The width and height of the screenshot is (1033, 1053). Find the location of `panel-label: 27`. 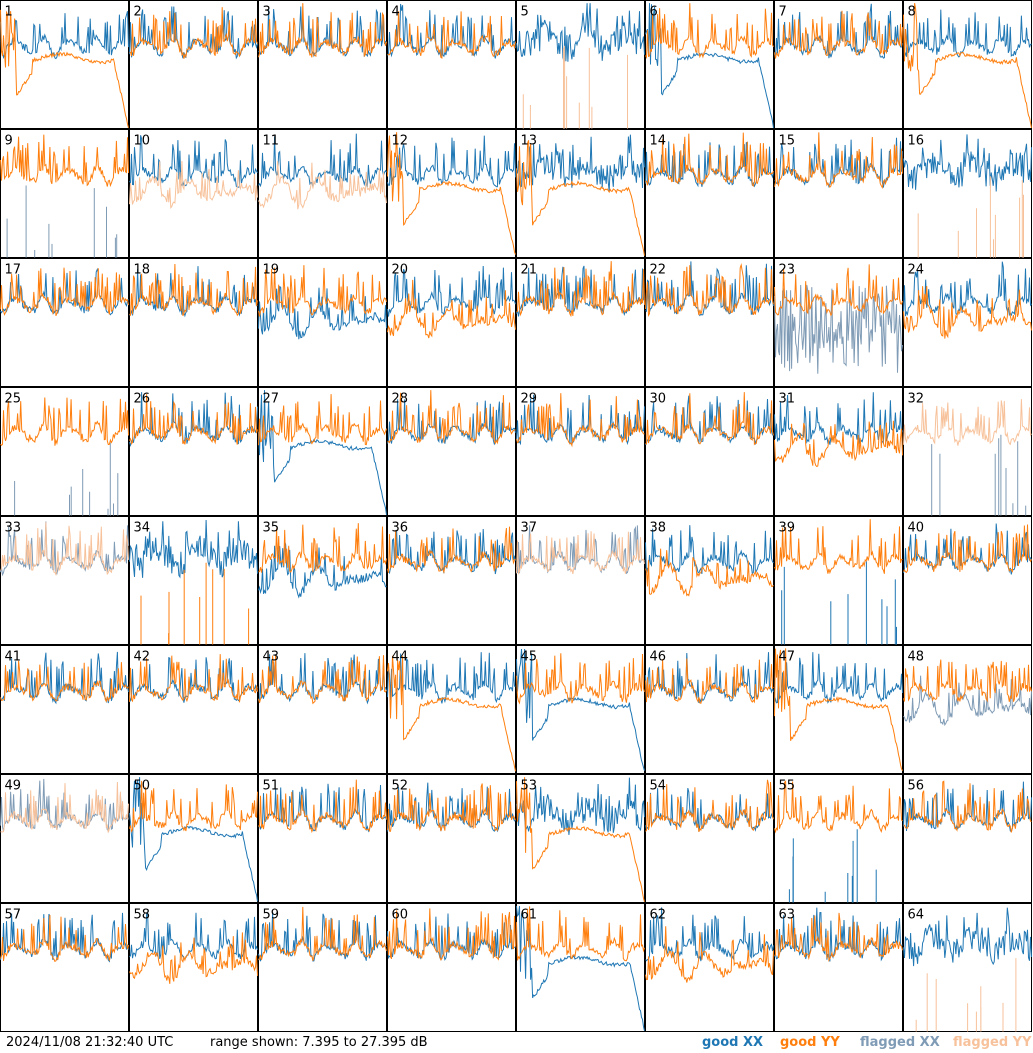

panel-label: 27 is located at coordinates (271, 399).